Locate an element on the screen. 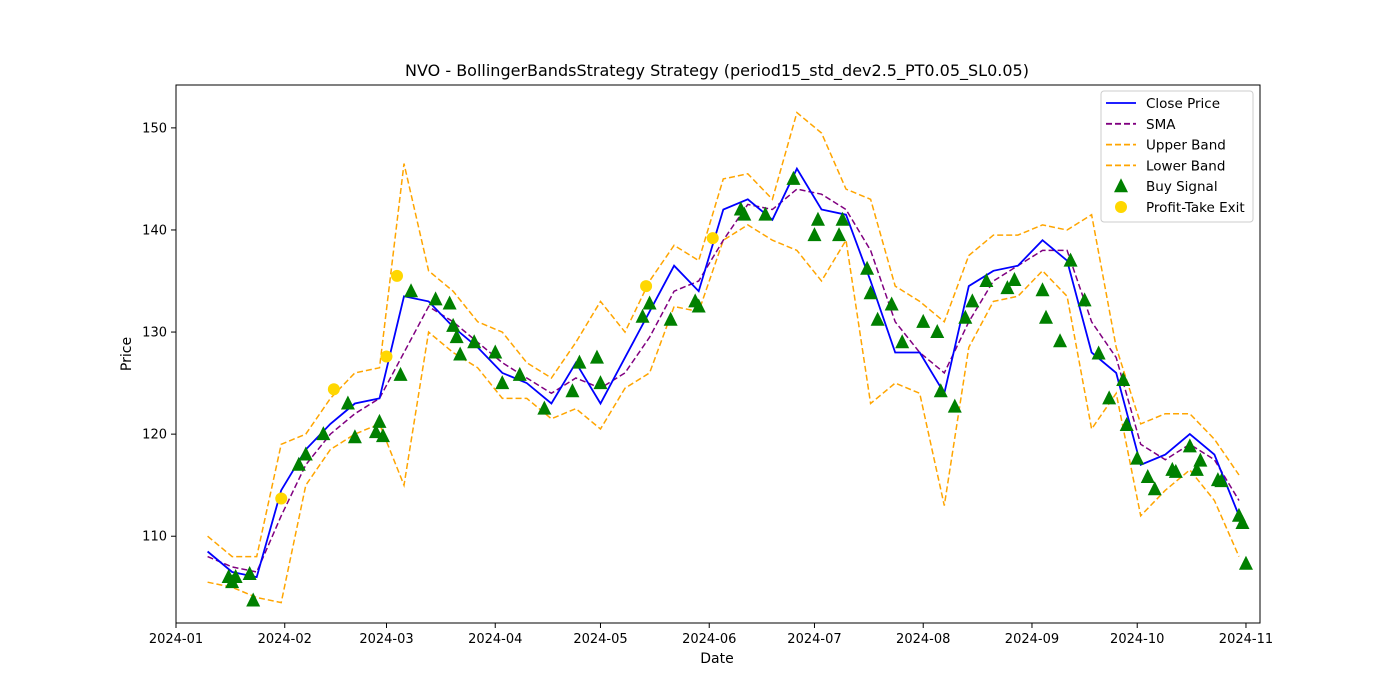 This screenshot has width=1400, height=700. legend-label-lower-band: Lower Band is located at coordinates (1185, 166).